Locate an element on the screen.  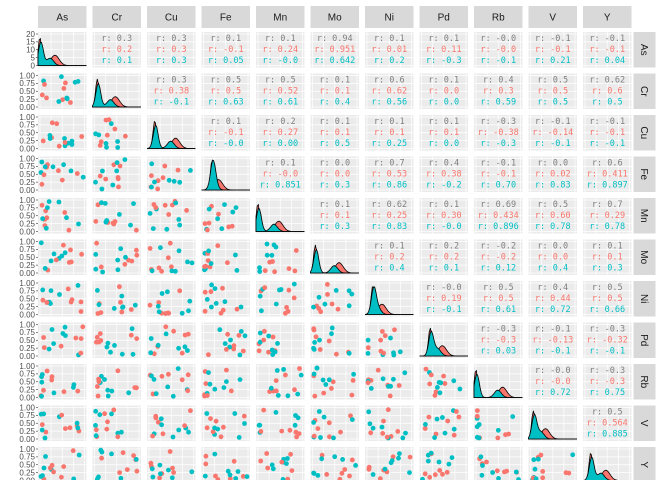
panel-Mo-V: r: 0.0r: 0.0r: 0.4 is located at coordinates (552, 257).